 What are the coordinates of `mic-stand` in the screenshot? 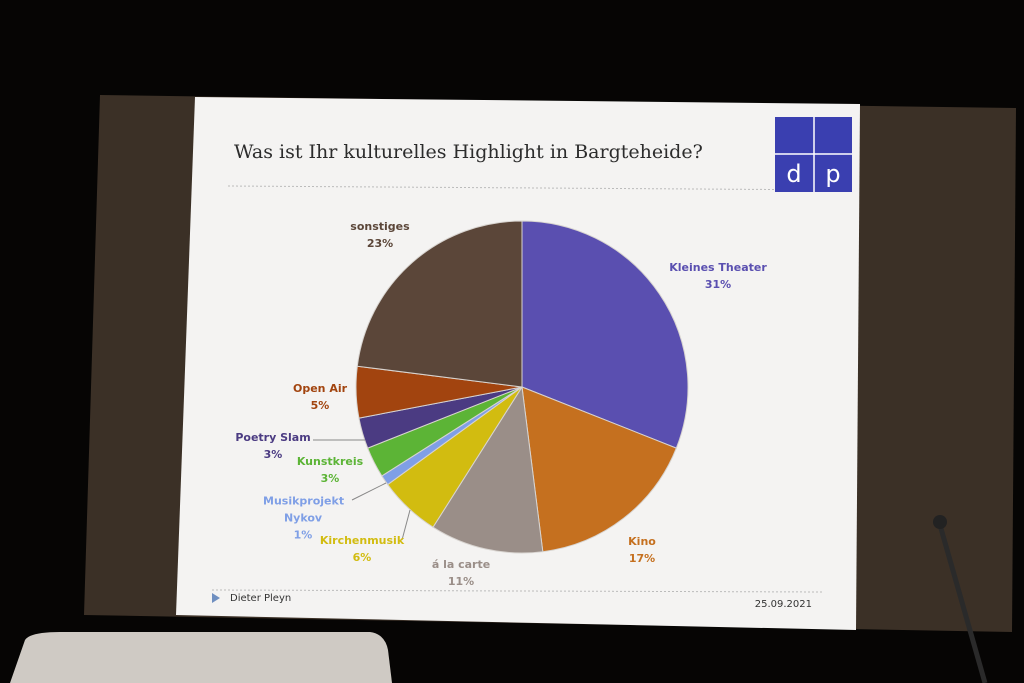 It's located at (962, 603).